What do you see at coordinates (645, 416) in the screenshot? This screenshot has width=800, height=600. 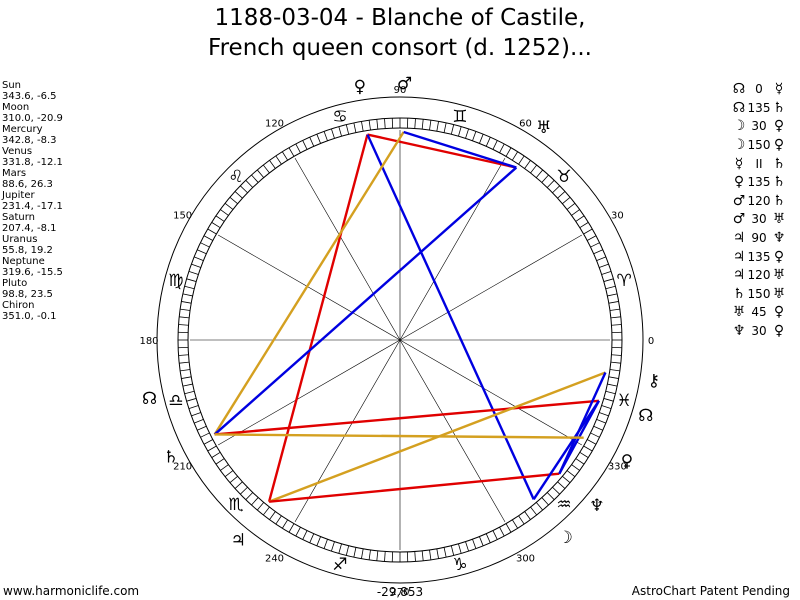 I see `planet-glyph: ☊` at bounding box center [645, 416].